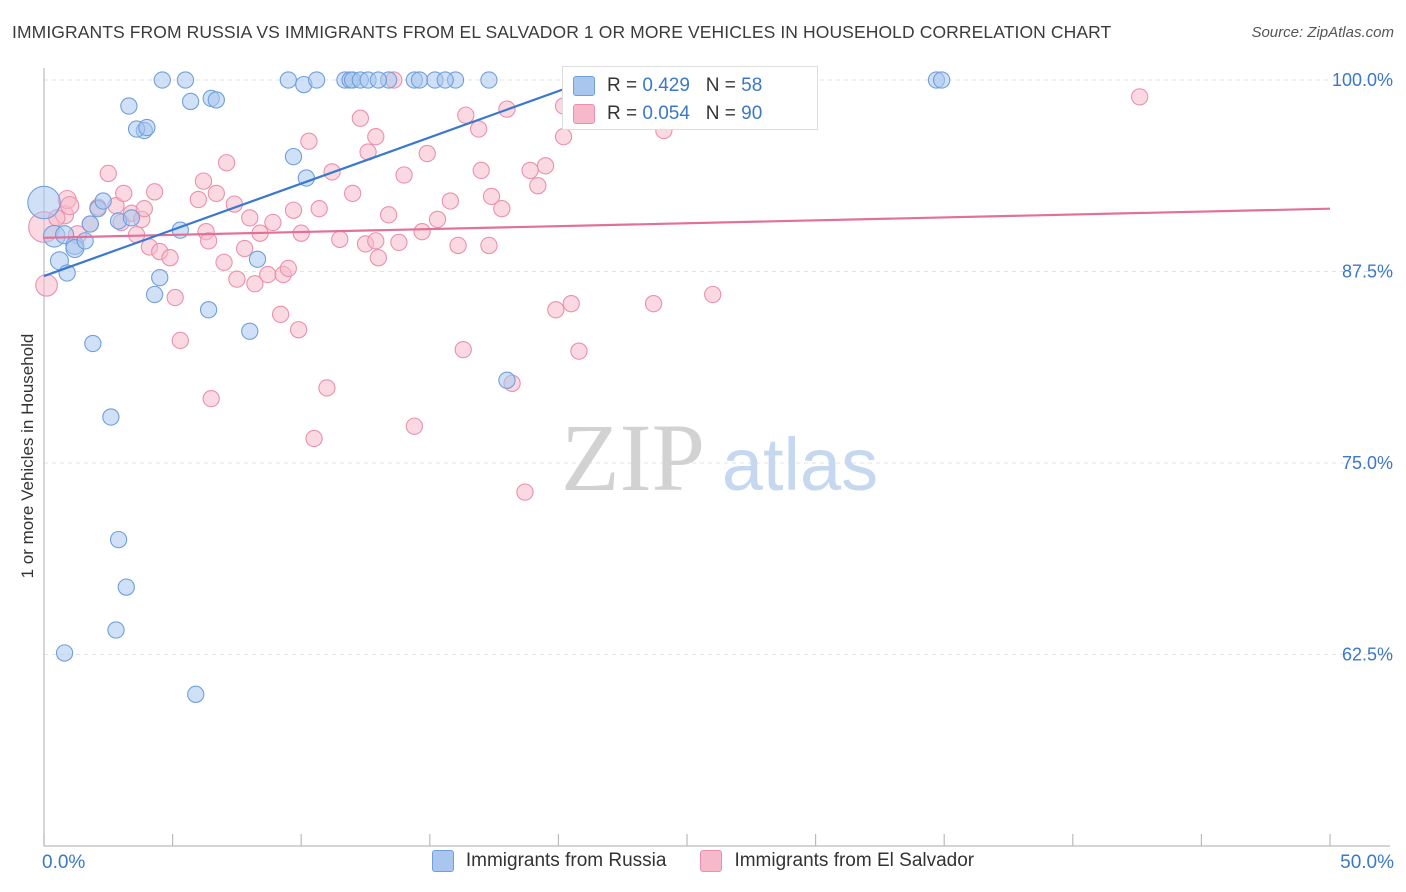  I want to click on stats-row-salvador: R = 0.054 N = 90, so click(667, 114).